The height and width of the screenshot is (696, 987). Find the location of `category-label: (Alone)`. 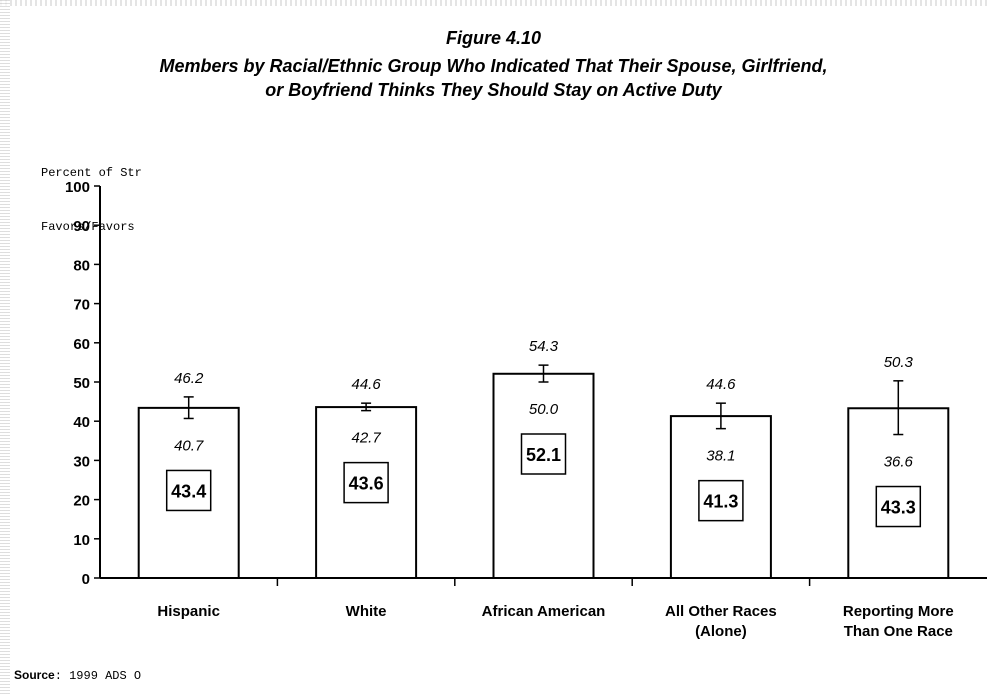

category-label: (Alone) is located at coordinates (721, 631).